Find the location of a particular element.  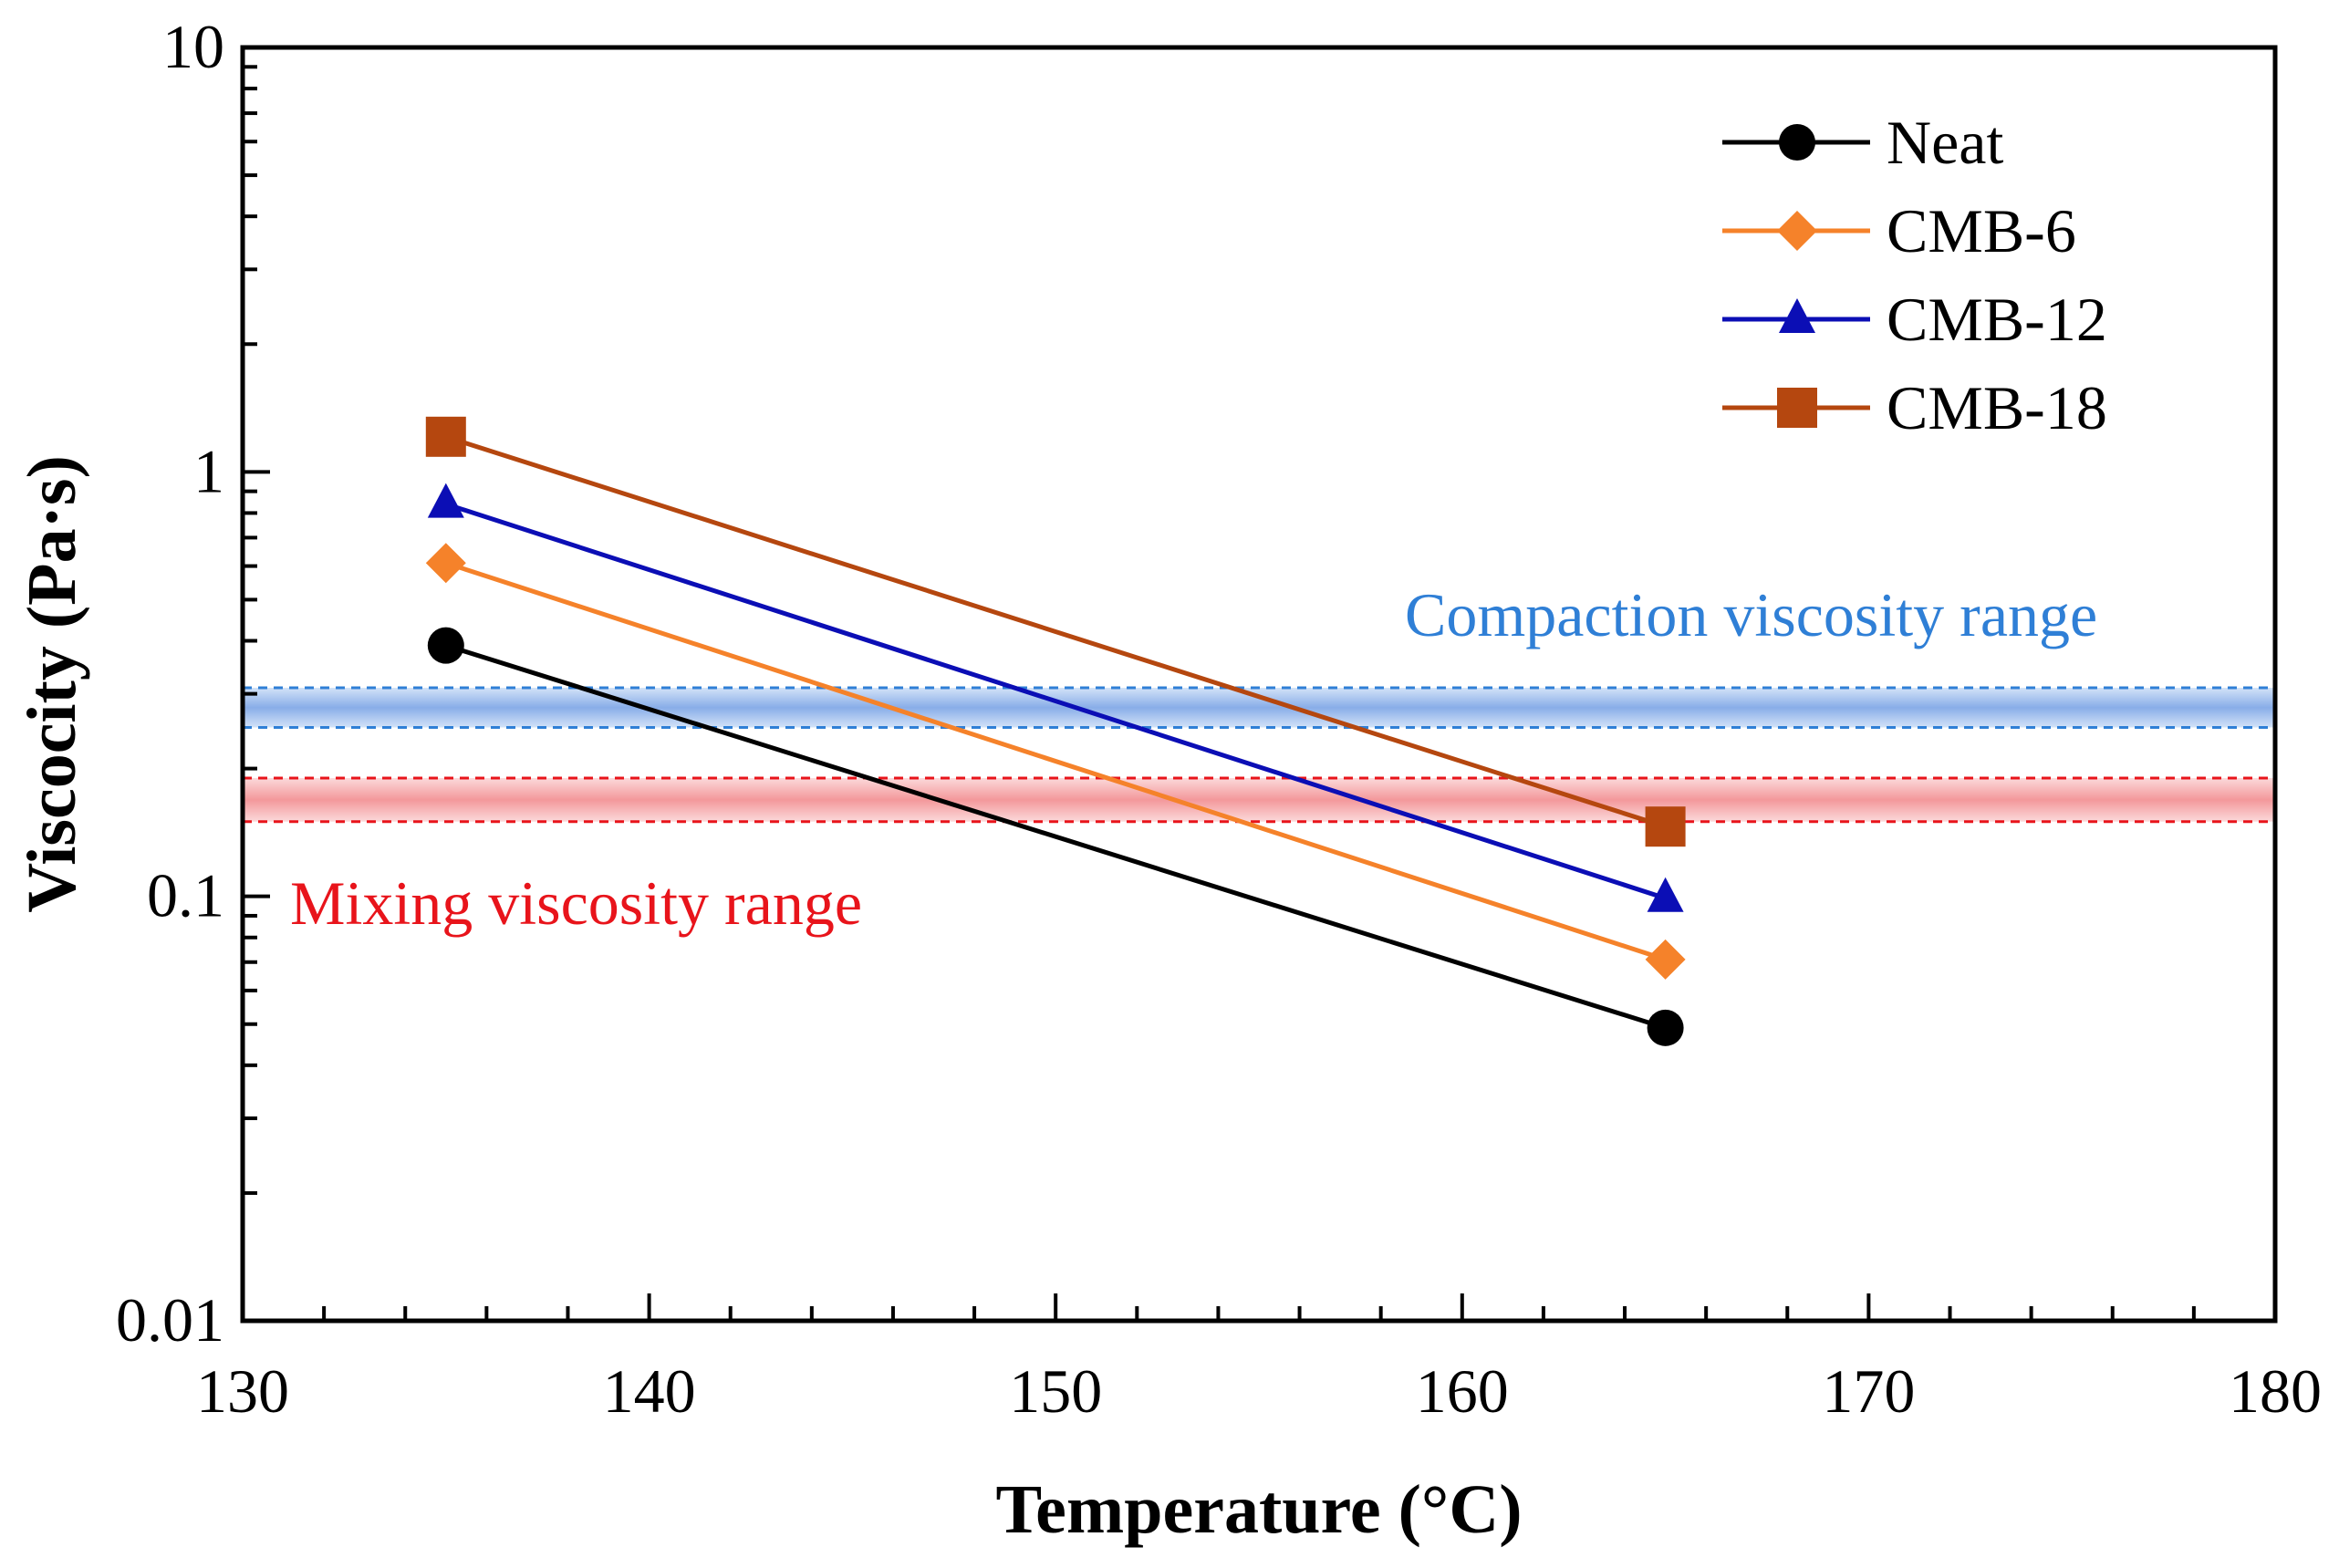

y-tick-label-10: 10 is located at coordinates (193, 46).